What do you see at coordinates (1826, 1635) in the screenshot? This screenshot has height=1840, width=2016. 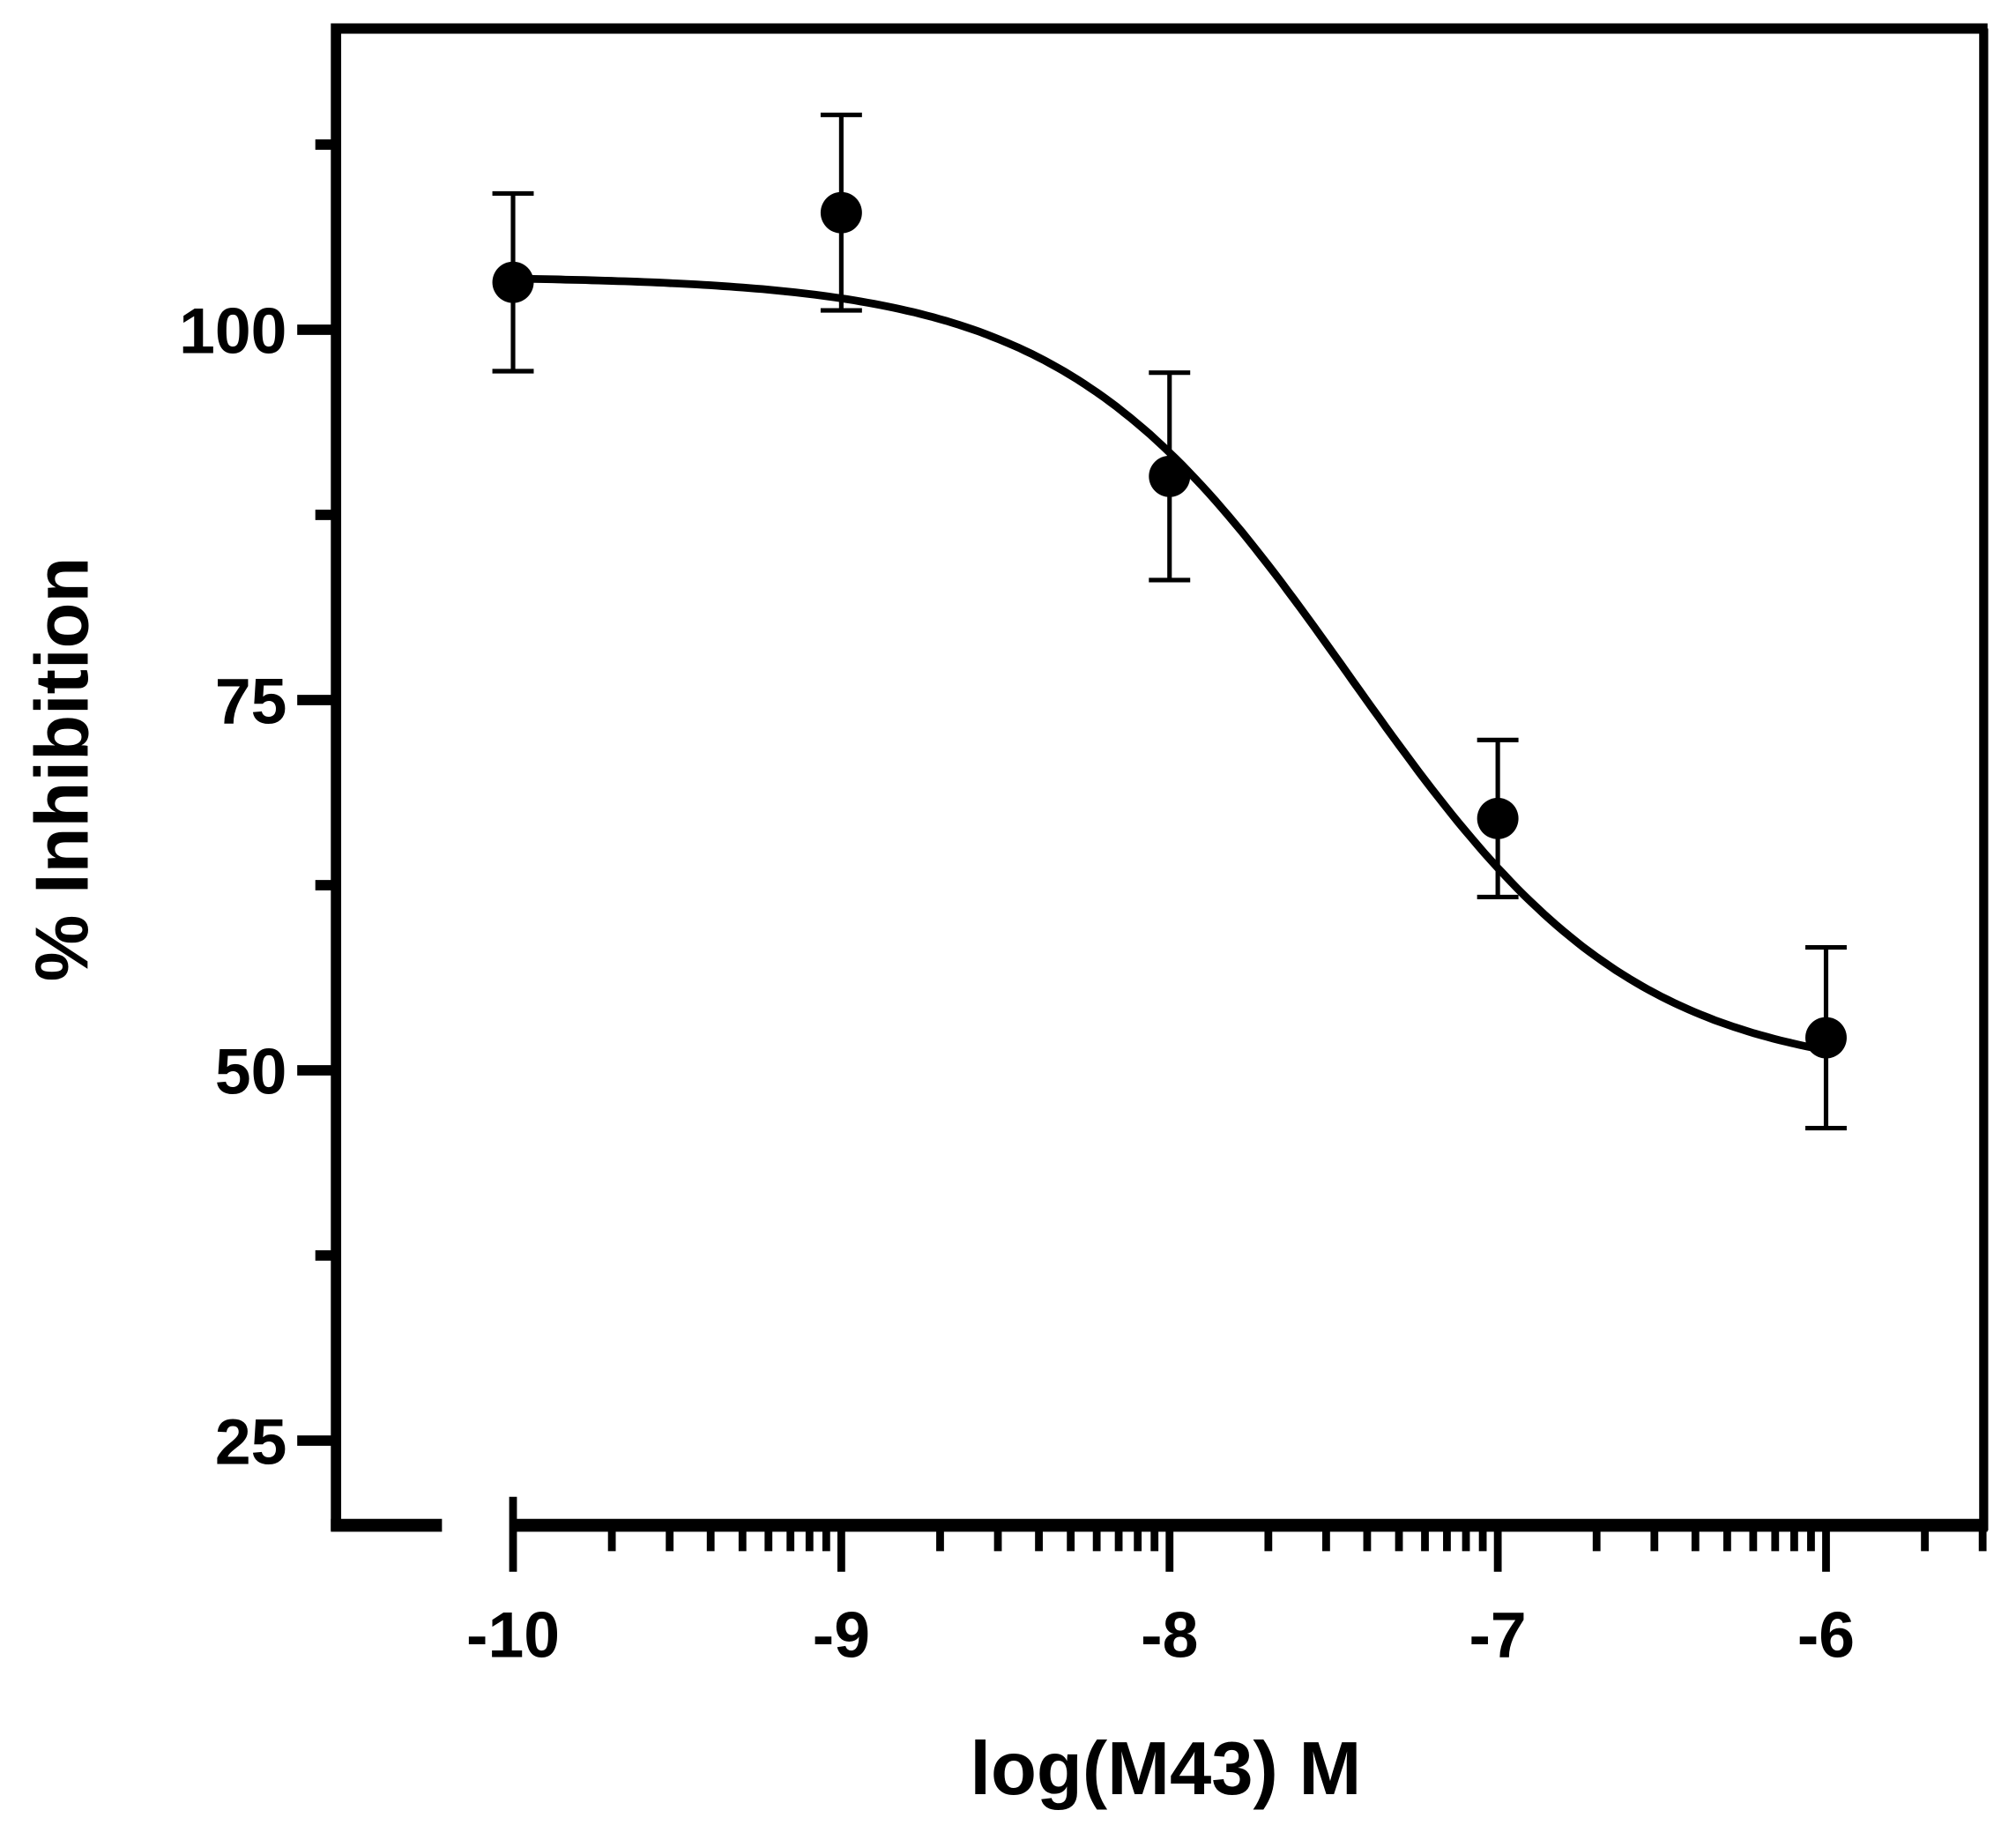 I see `x-tick-label: -6` at bounding box center [1826, 1635].